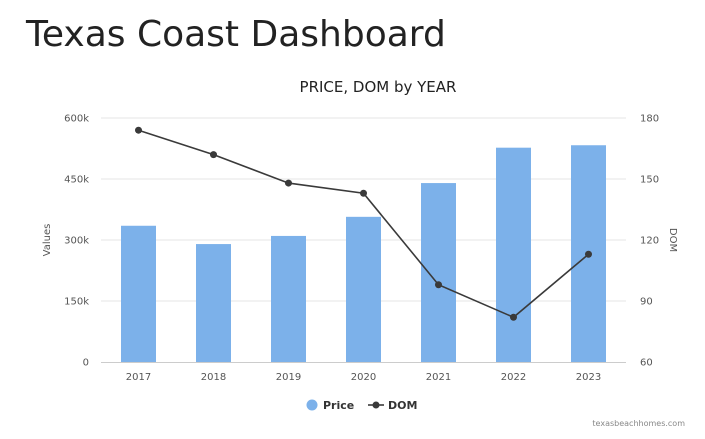 The image size is (705, 439). Describe the element at coordinates (288, 377) in the screenshot. I see `x-tick-label: 2019` at that location.